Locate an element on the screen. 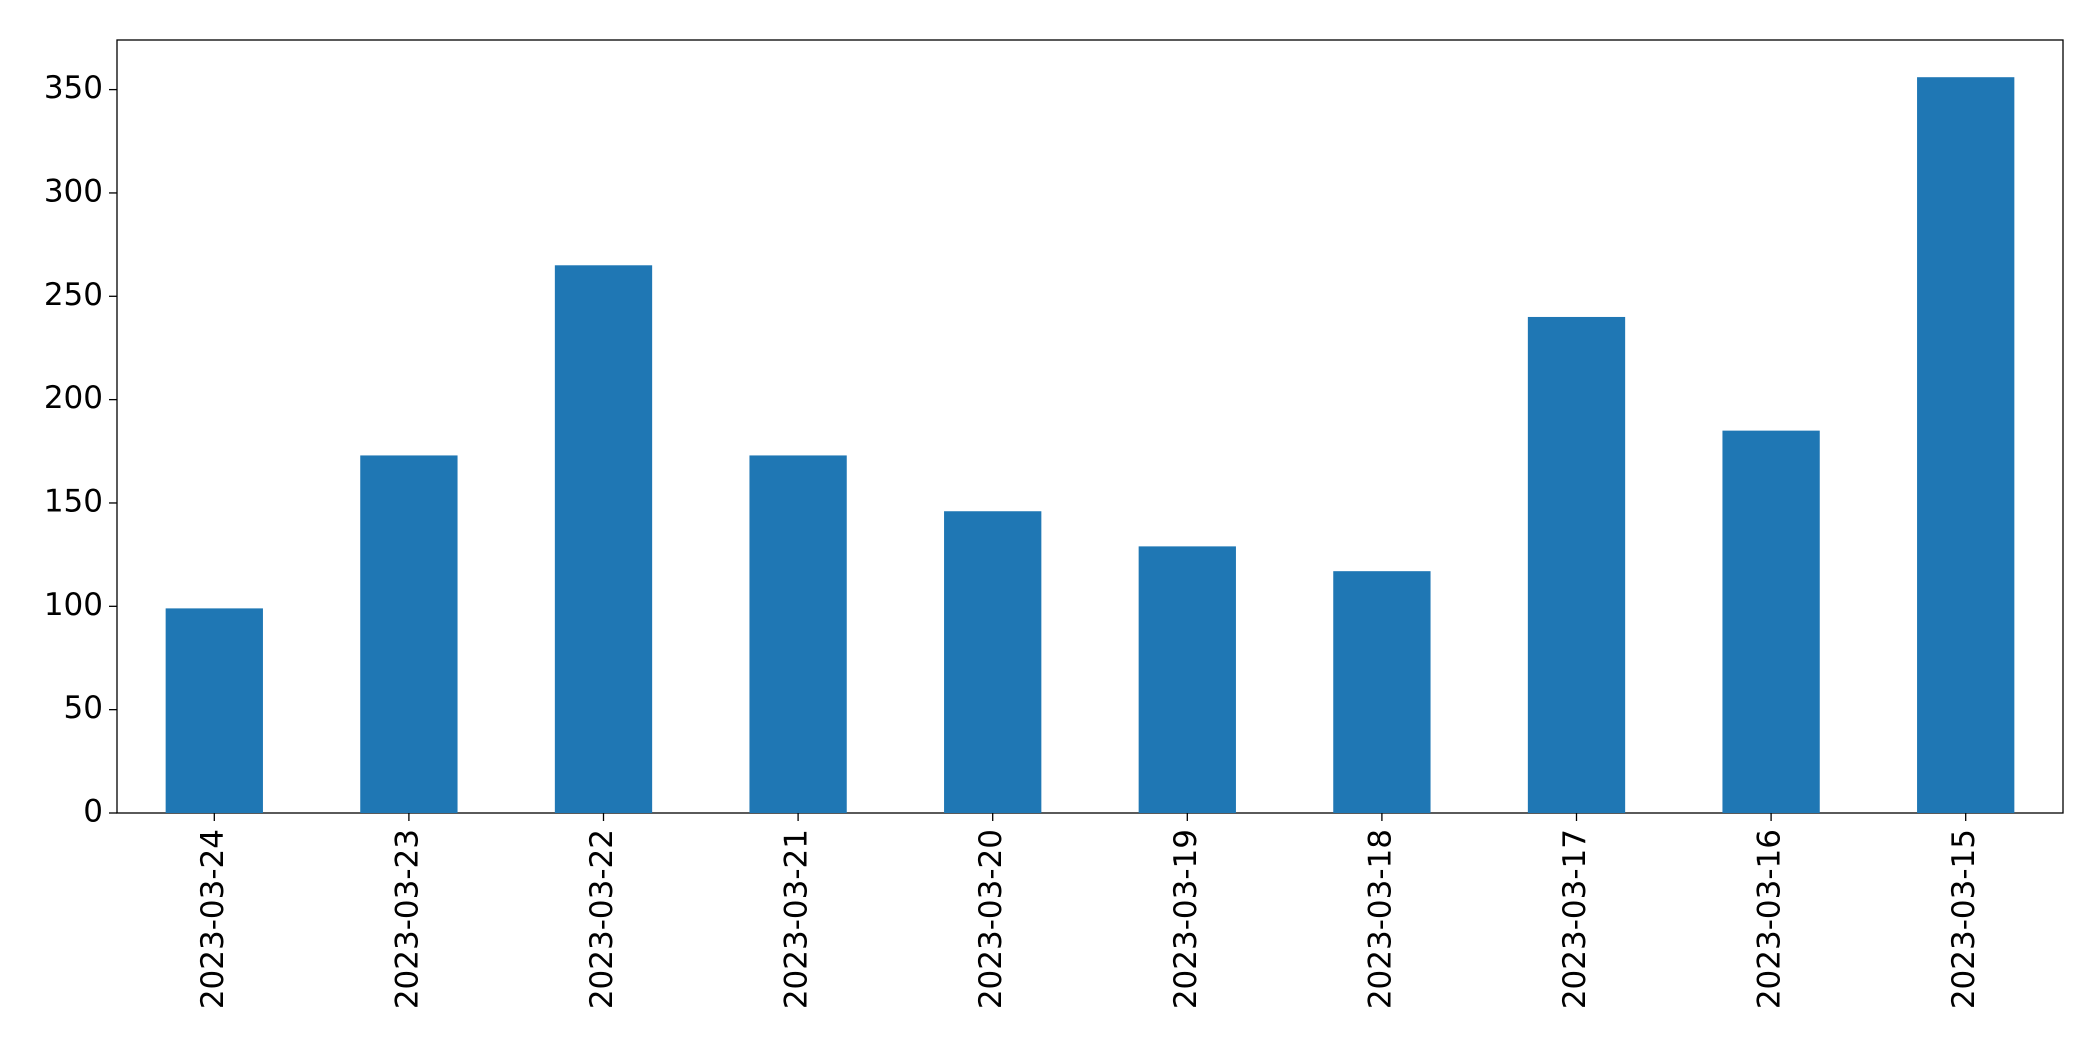 Image resolution: width=2093 pixels, height=1061 pixels. x-tick-label: 2023-03-20 is located at coordinates (991, 919).